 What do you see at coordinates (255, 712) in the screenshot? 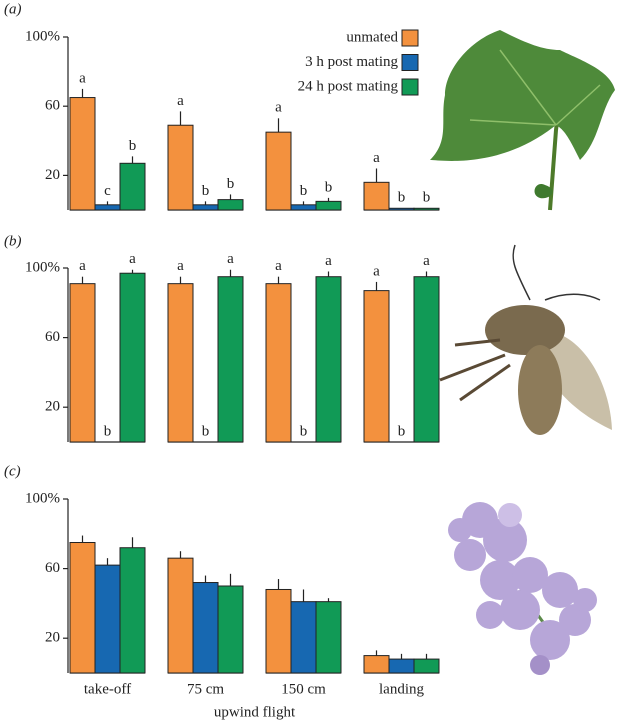
I see `x-axis-label: upwind flight` at bounding box center [255, 712].